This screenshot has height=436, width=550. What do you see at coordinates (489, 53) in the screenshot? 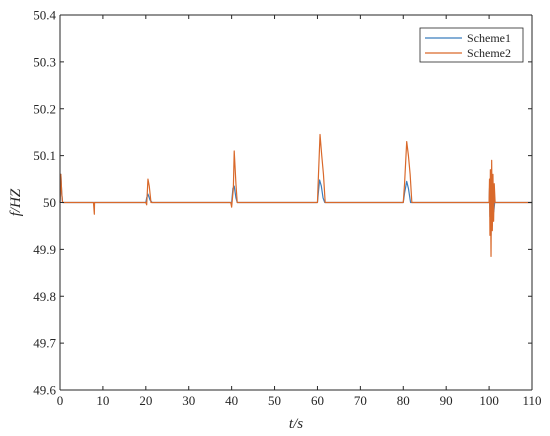
I see `legend-label-scheme2: Scheme2` at bounding box center [489, 53].